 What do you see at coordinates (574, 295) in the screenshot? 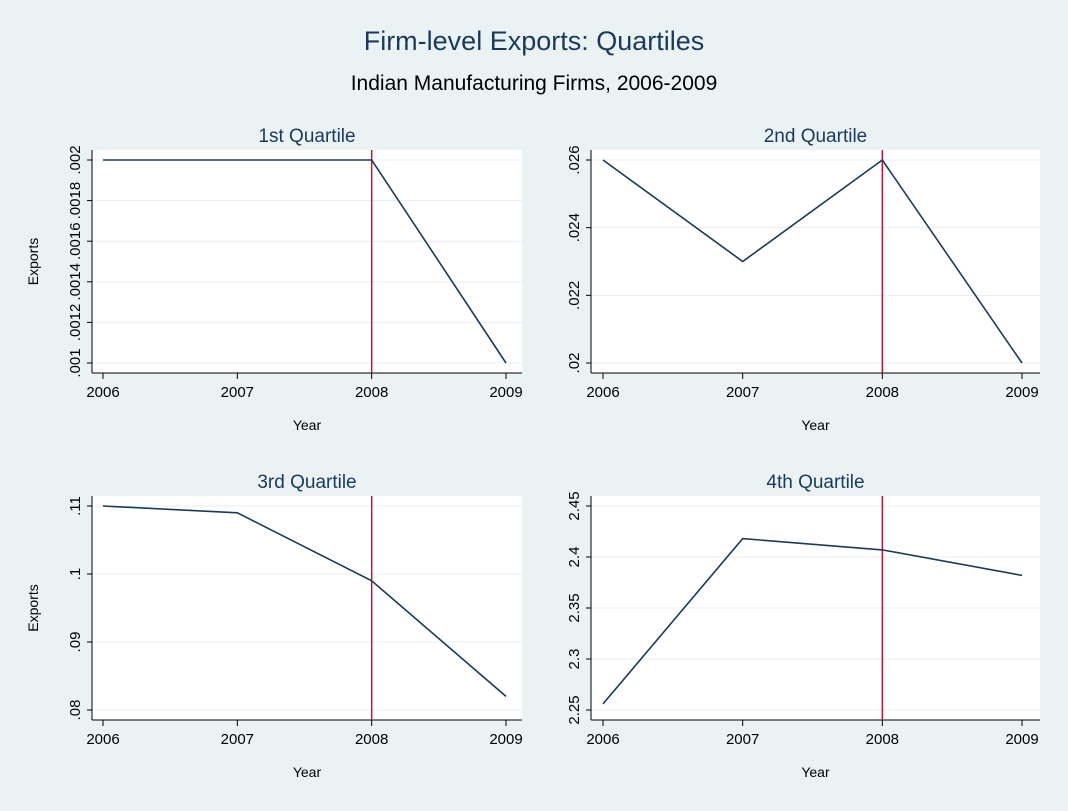
I see `y-tick-label: .022` at bounding box center [574, 295].